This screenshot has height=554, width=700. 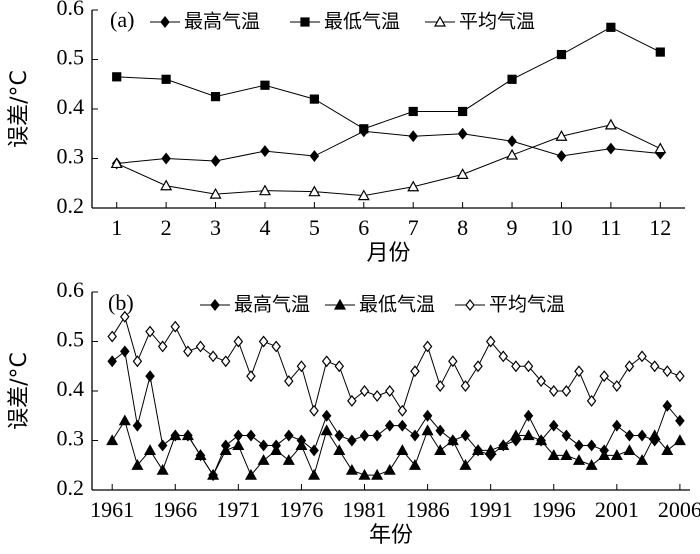 I want to click on x-tick-label: 1996, so click(x=554, y=509).